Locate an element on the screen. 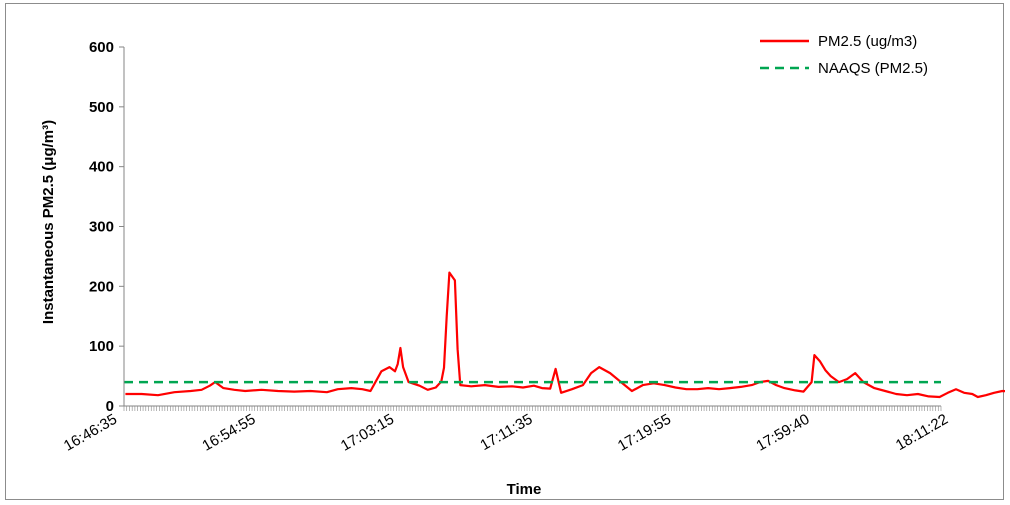 The height and width of the screenshot is (505, 1010). y-tick-label: 400 is located at coordinates (101, 167).